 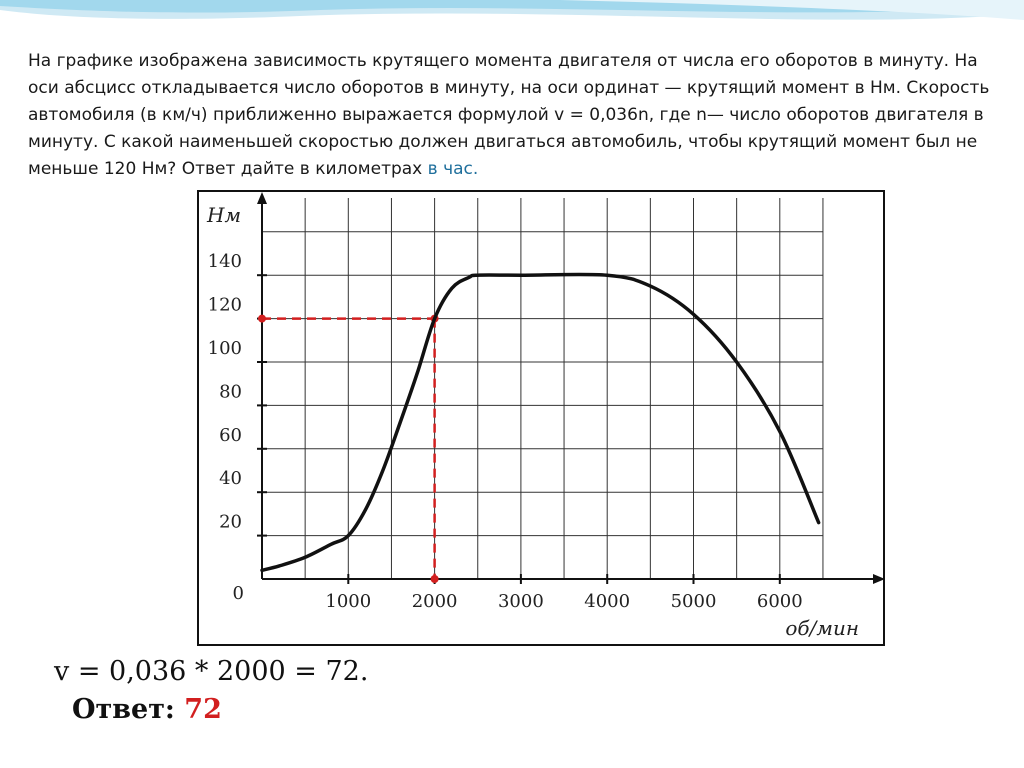 What do you see at coordinates (128, 709) in the screenshot?
I see `answer-label: Ответ:` at bounding box center [128, 709].